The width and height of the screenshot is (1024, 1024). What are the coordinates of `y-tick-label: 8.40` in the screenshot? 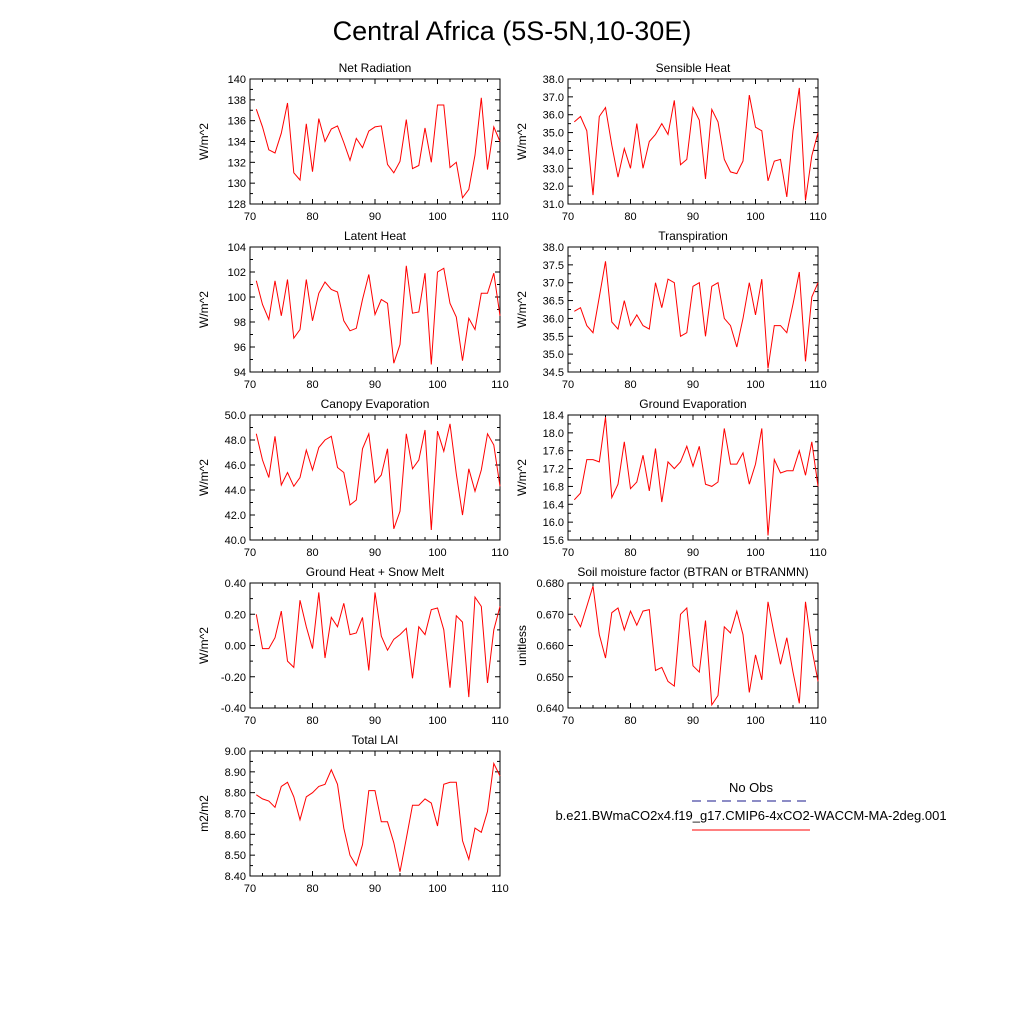 It's located at (235, 877).